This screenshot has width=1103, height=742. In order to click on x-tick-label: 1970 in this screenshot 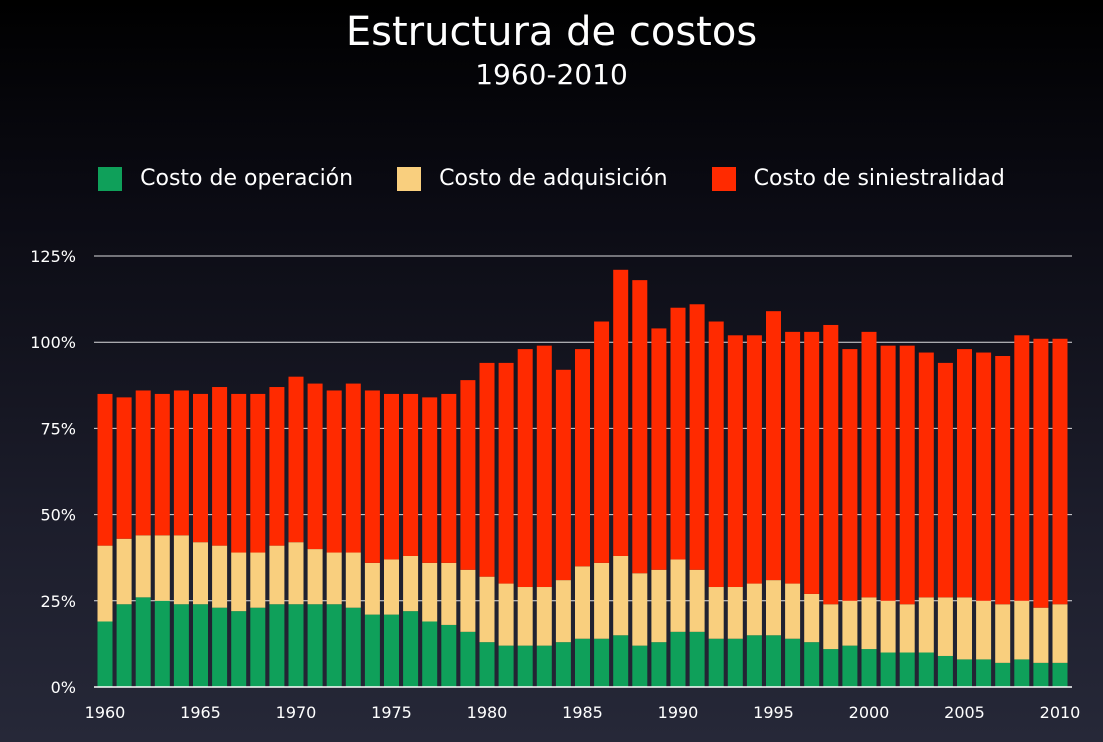, I will do `click(296, 712)`.